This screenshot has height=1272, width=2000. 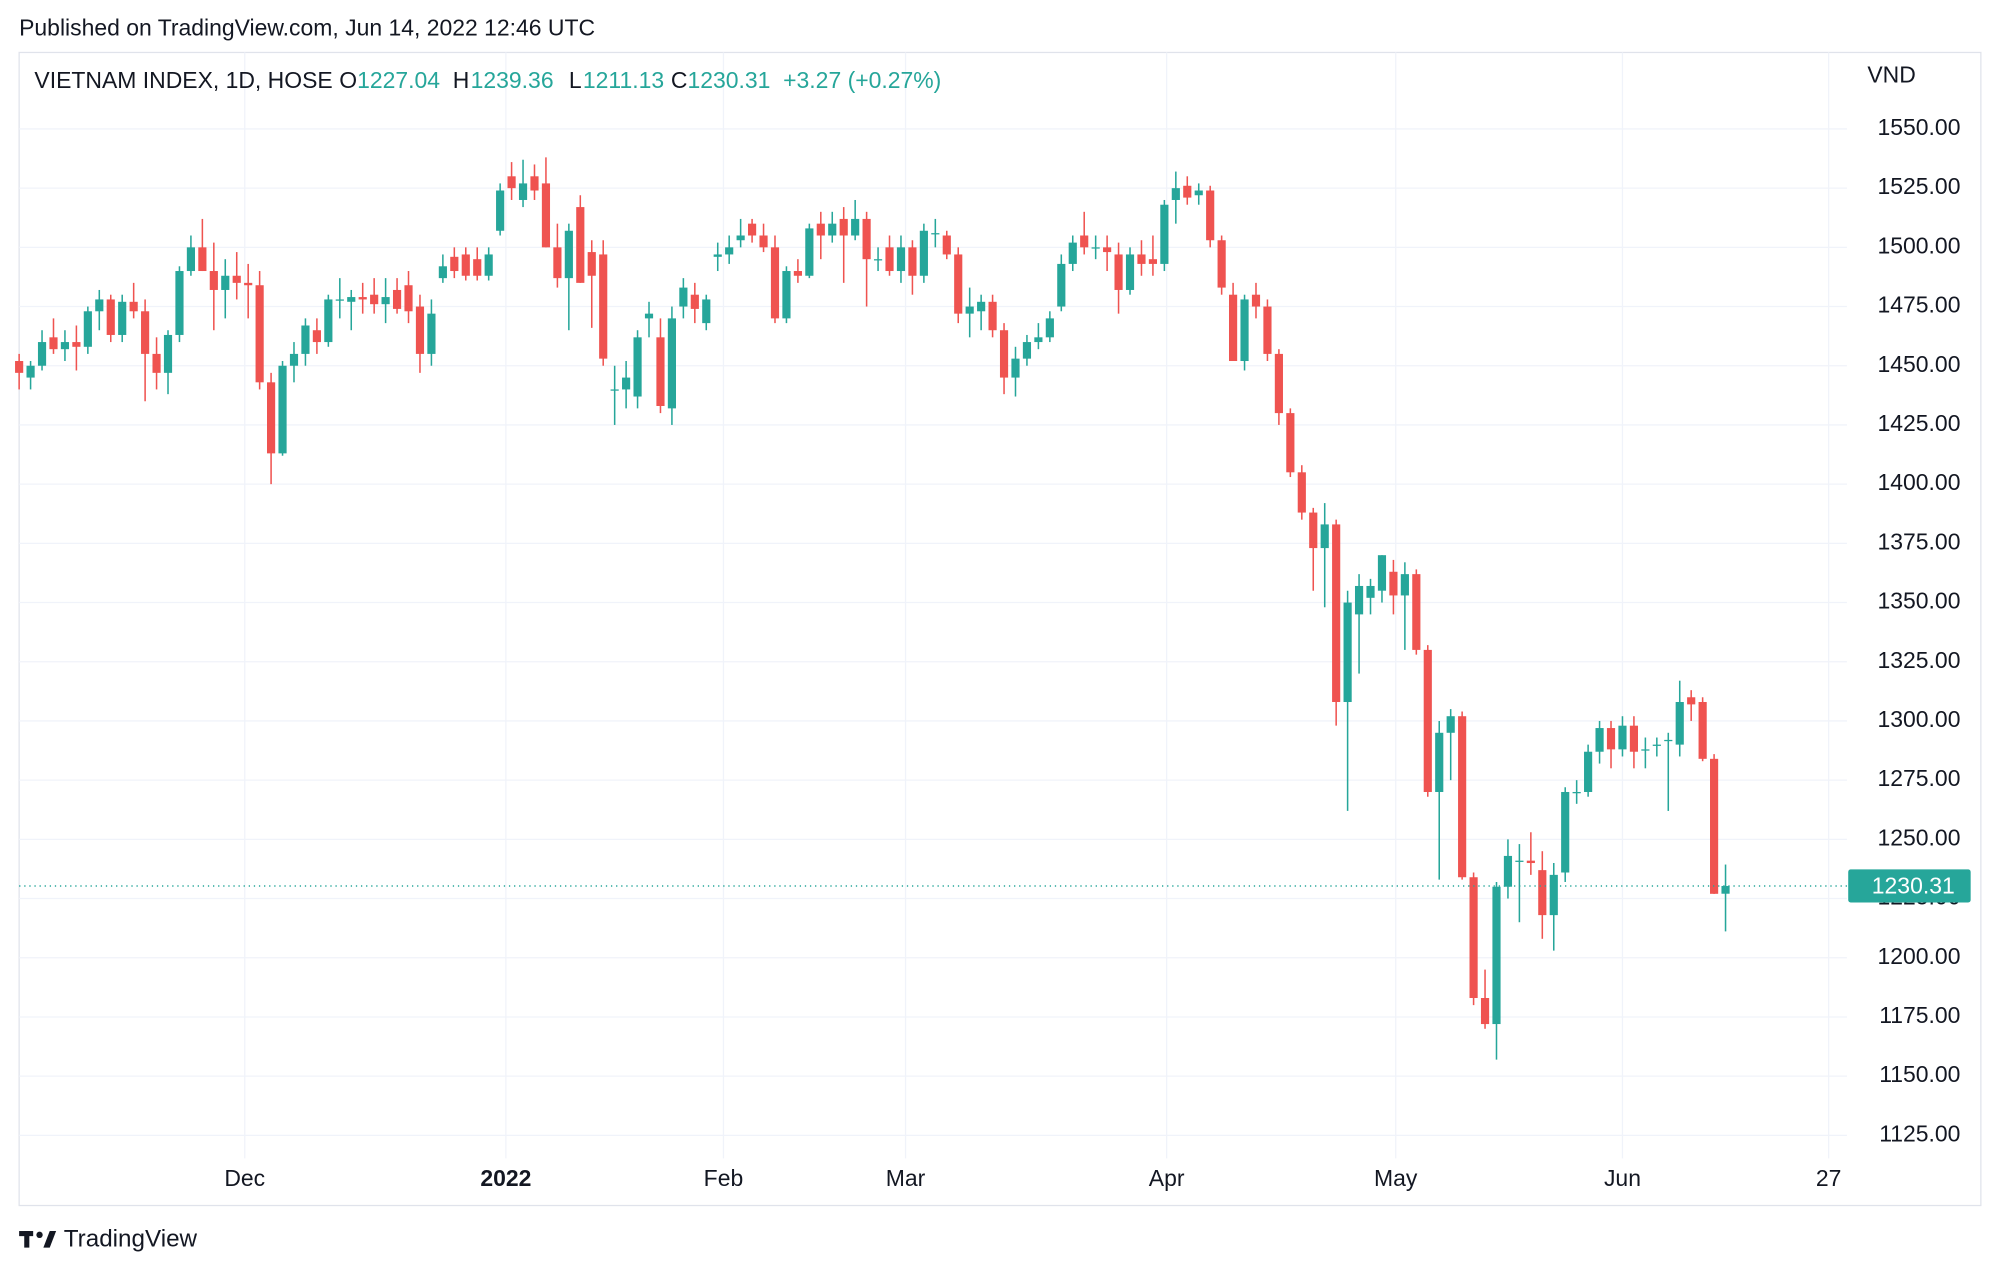 I want to click on x-tick-label: May, so click(x=1396, y=1178).